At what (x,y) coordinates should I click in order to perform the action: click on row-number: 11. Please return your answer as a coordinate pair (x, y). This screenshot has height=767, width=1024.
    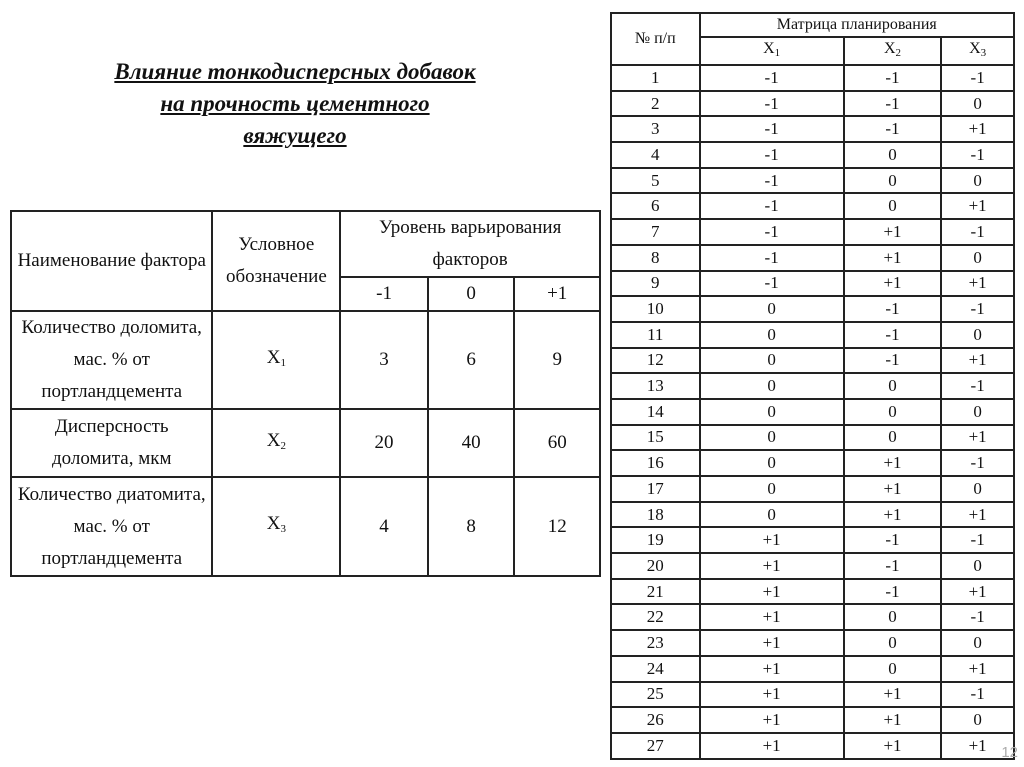
    Looking at the image, I should click on (655, 334).